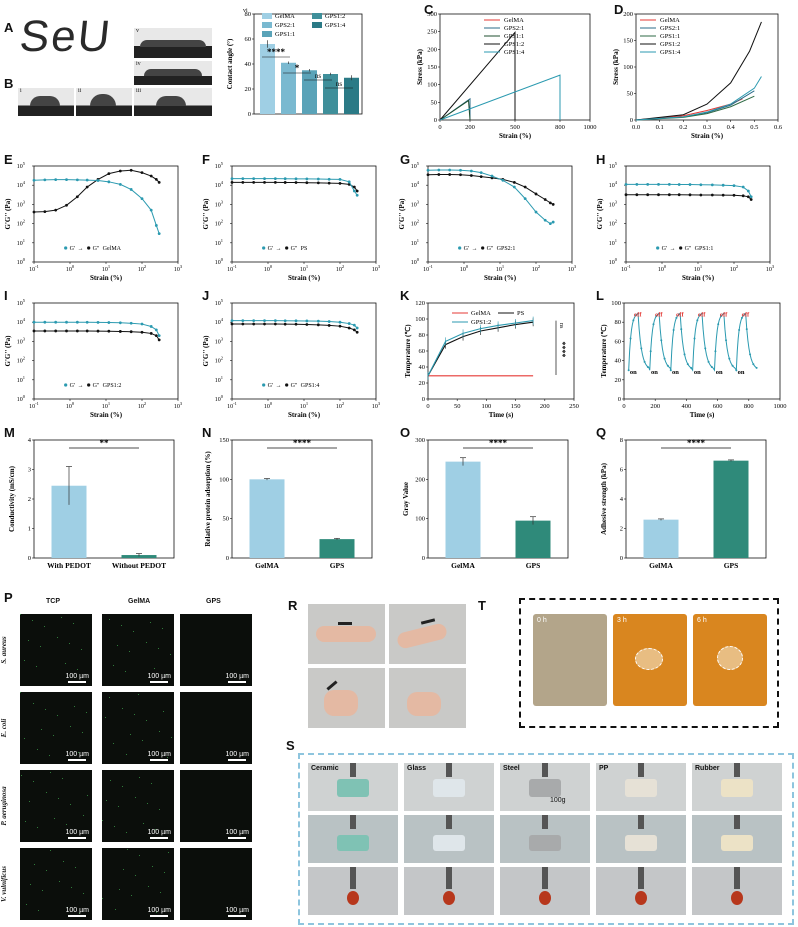 Image resolution: width=798 pixels, height=927 pixels. I want to click on legend-swatch-GelMA, so click(267, 16).